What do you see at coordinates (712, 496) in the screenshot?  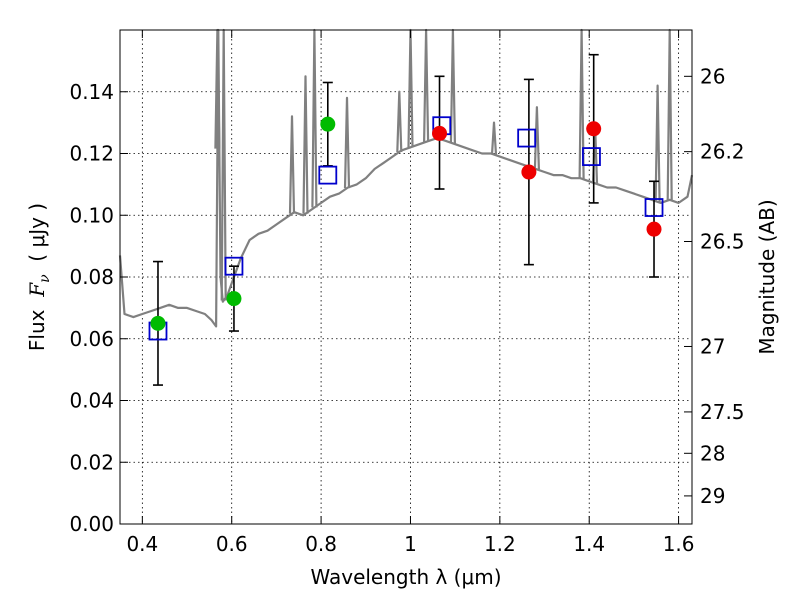 I see `right-tick-label: 29` at bounding box center [712, 496].